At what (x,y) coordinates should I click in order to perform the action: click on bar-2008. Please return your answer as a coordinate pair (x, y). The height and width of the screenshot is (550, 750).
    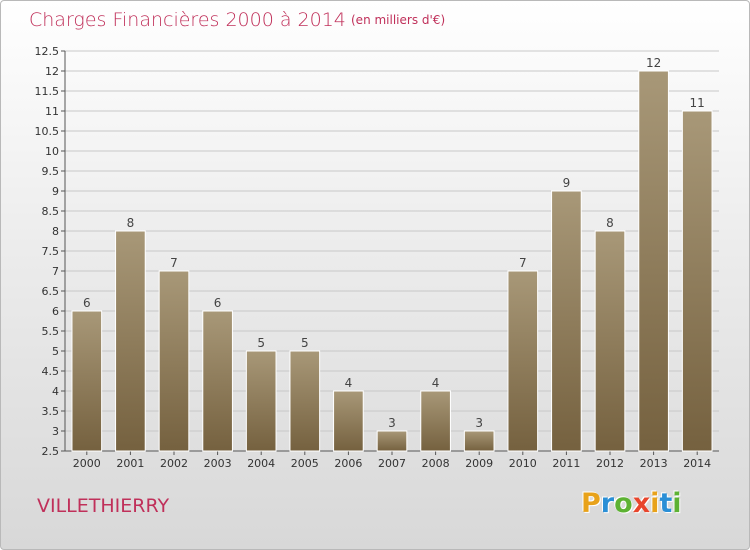
    Looking at the image, I should click on (435, 421).